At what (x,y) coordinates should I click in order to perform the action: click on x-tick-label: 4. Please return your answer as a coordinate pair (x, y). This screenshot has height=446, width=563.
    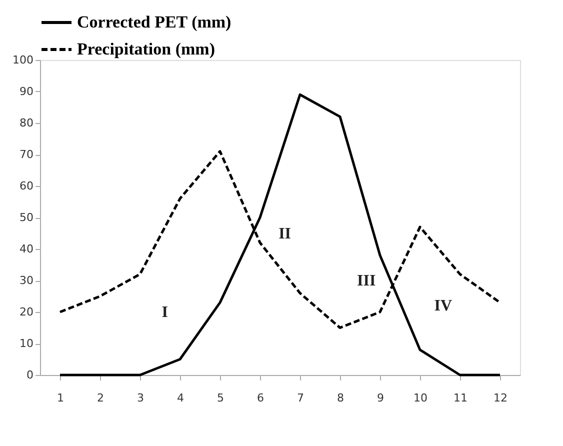
    Looking at the image, I should click on (180, 398).